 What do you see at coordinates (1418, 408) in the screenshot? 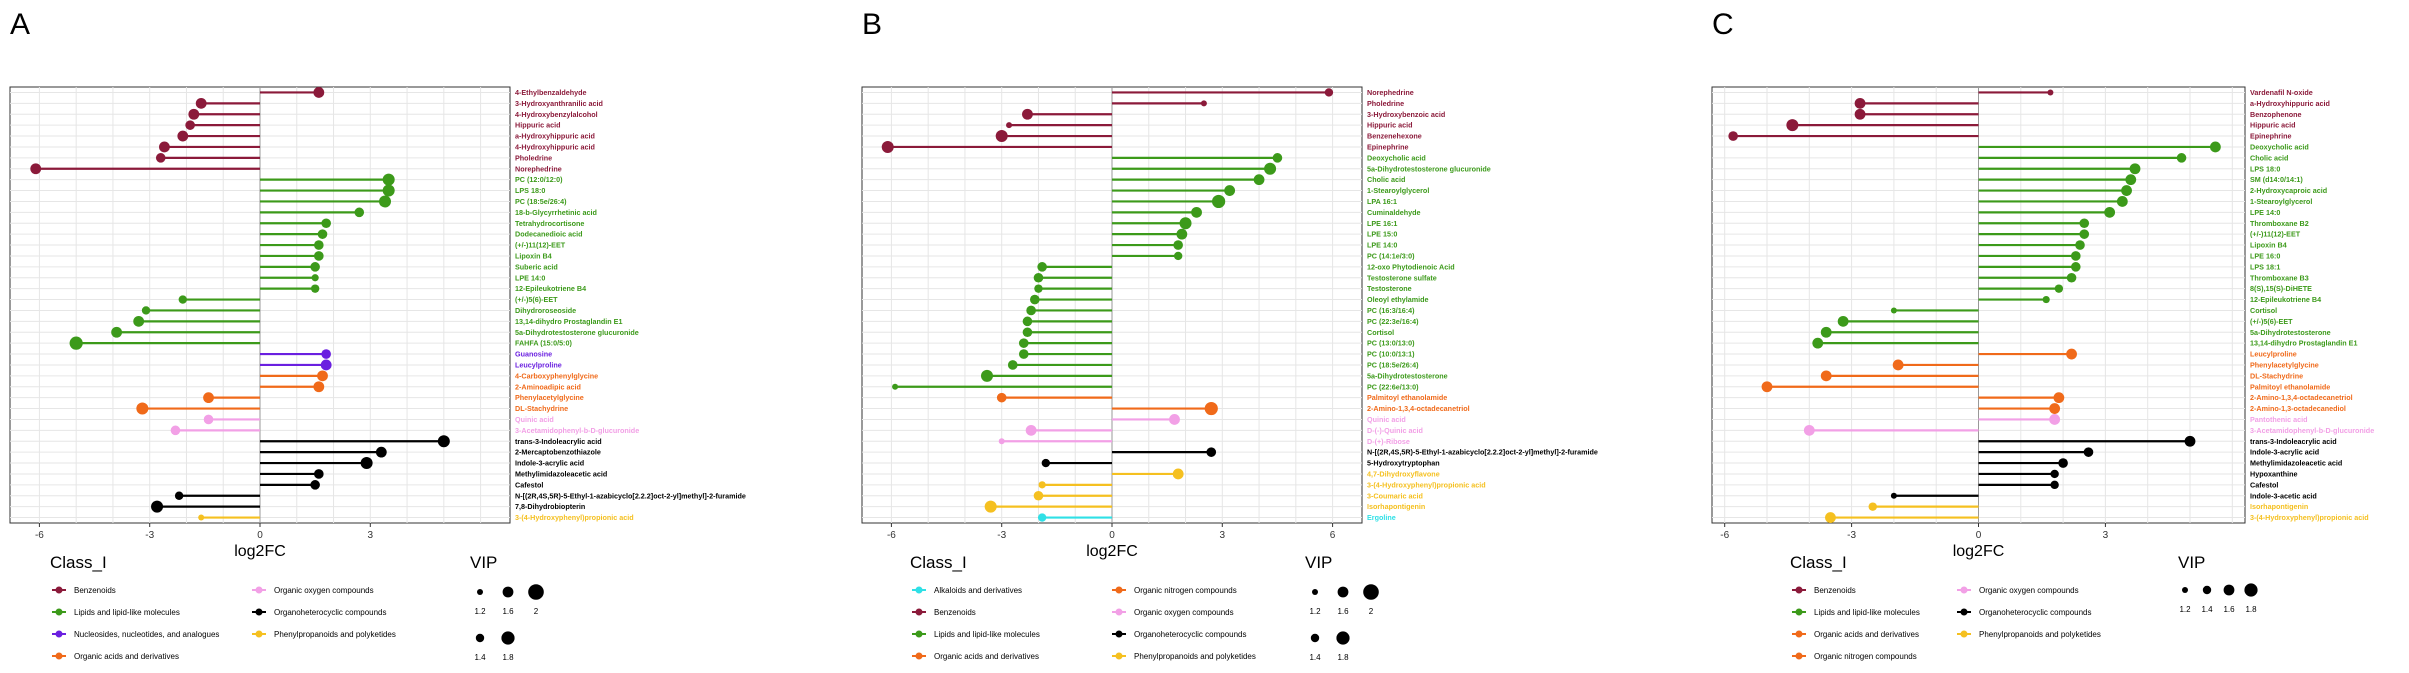
I see `metabolite-label: 2-Amino-1,3,4-octadecanetriol` at bounding box center [1418, 408].